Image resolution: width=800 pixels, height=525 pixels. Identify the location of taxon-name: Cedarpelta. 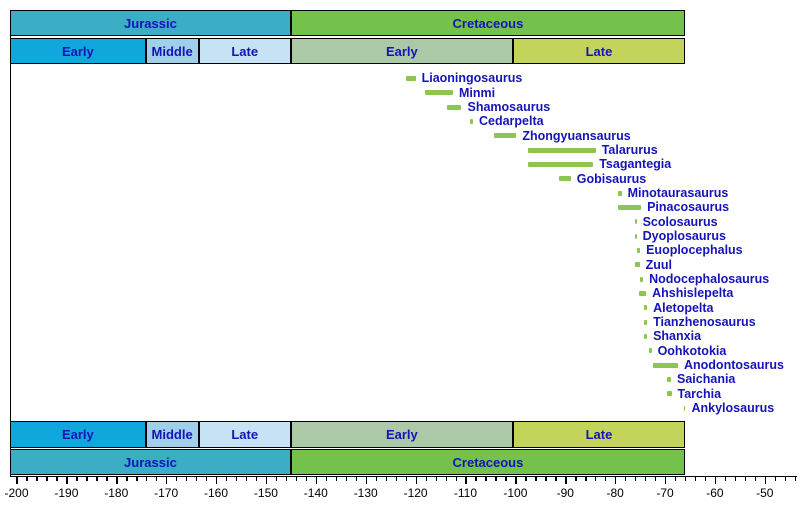
(511, 121).